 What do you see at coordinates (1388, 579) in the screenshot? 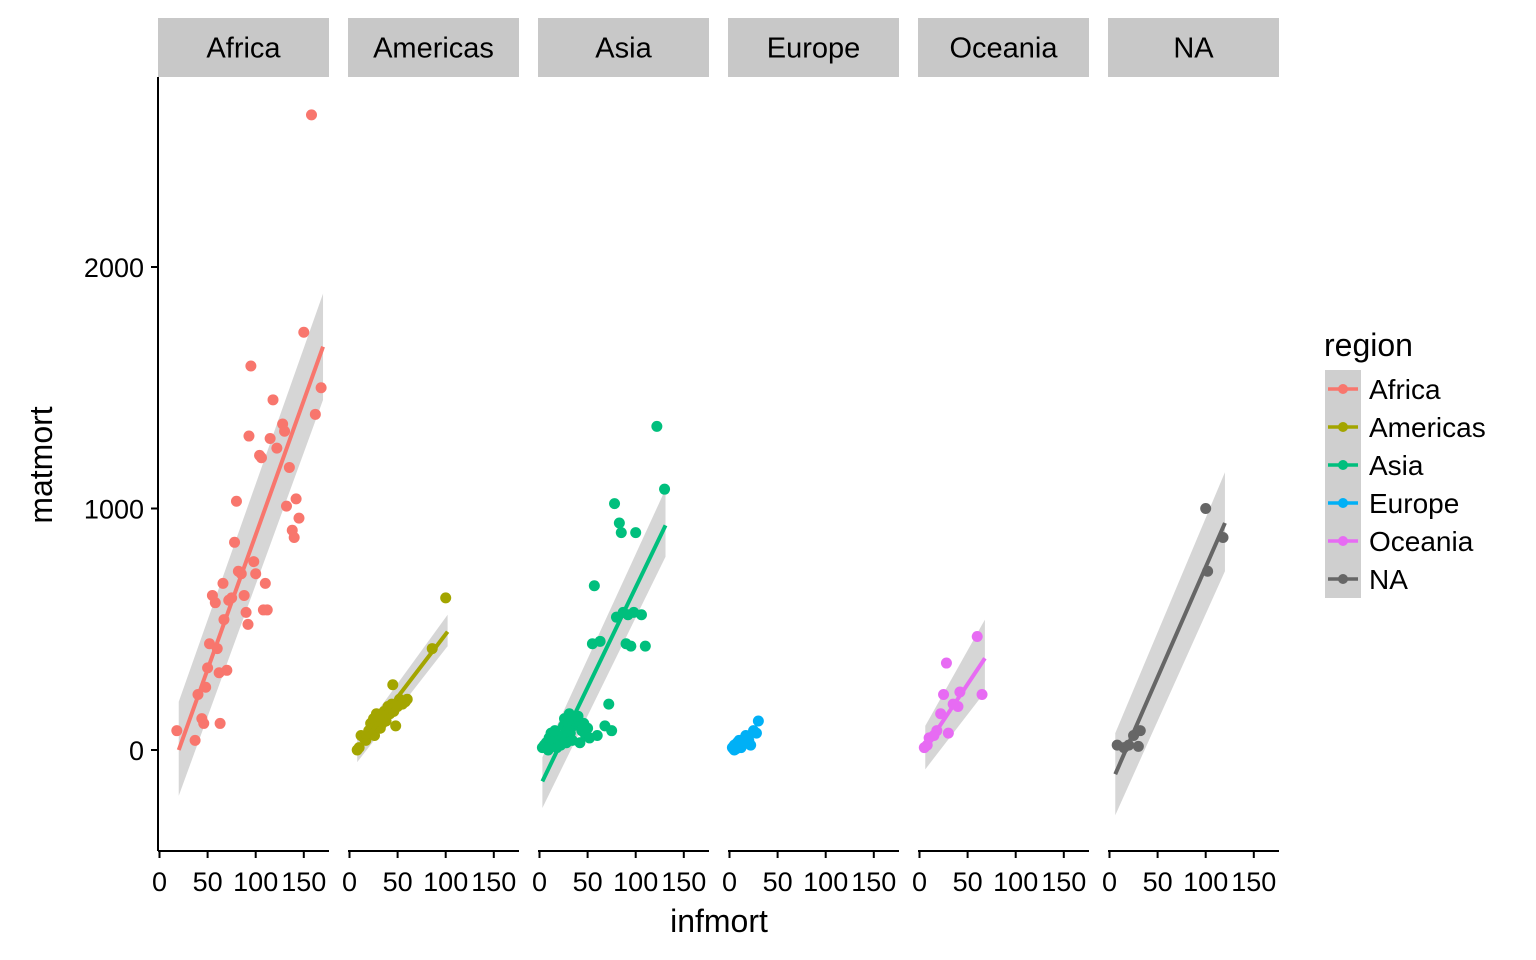
I see `legend-label: NA` at bounding box center [1388, 579].